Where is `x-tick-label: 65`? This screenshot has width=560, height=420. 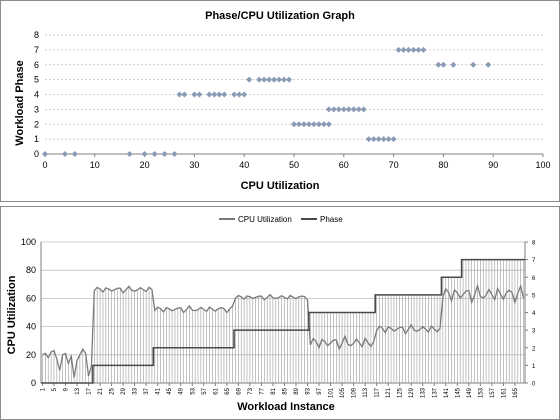 x-tick-label: 65 is located at coordinates (228, 390).